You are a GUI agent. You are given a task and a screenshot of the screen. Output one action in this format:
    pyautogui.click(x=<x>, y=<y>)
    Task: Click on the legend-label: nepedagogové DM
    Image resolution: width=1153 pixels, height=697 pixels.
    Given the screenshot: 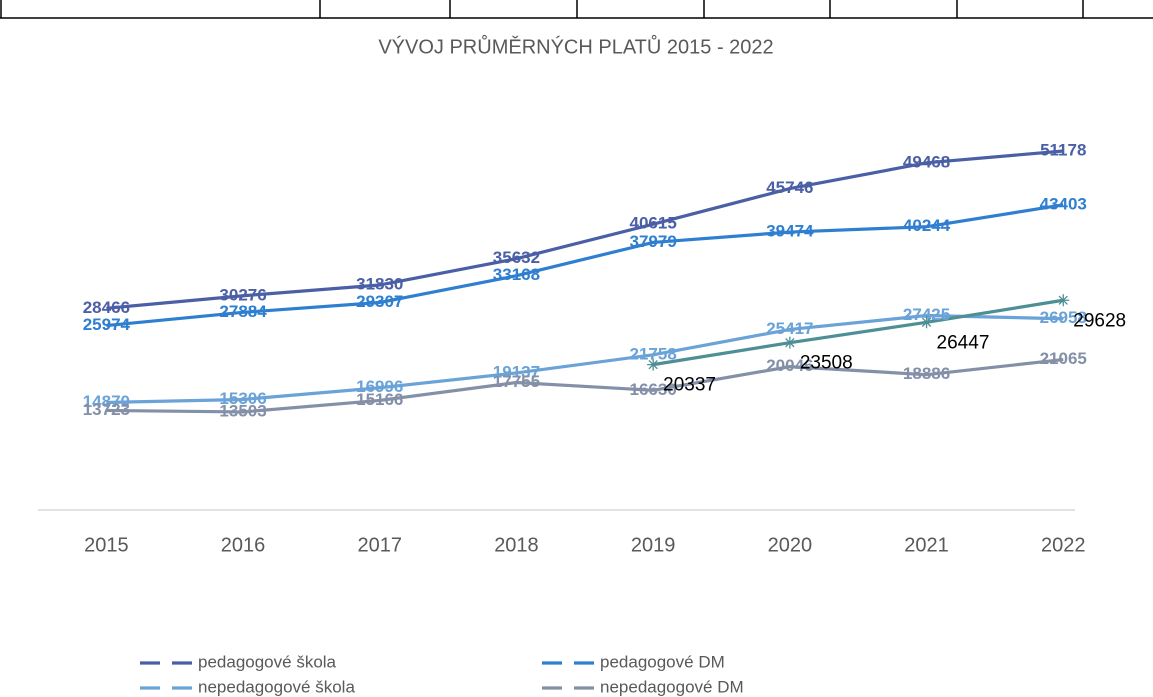 What is the action you would take?
    pyautogui.click(x=672, y=686)
    